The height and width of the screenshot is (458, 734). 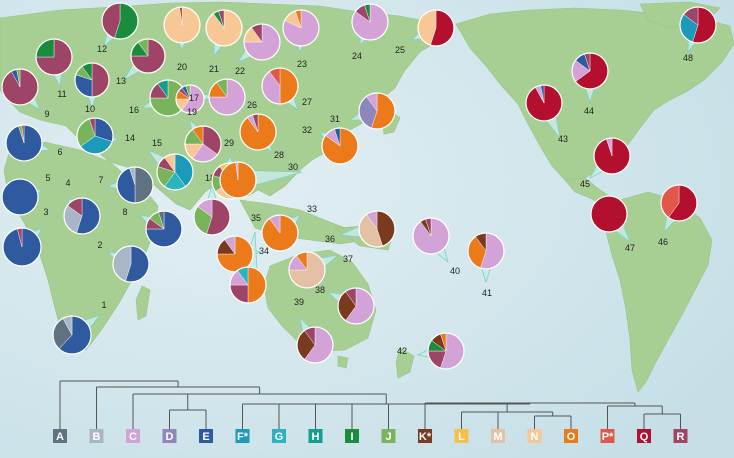 What do you see at coordinates (157, 143) in the screenshot?
I see `pie-label: 15` at bounding box center [157, 143].